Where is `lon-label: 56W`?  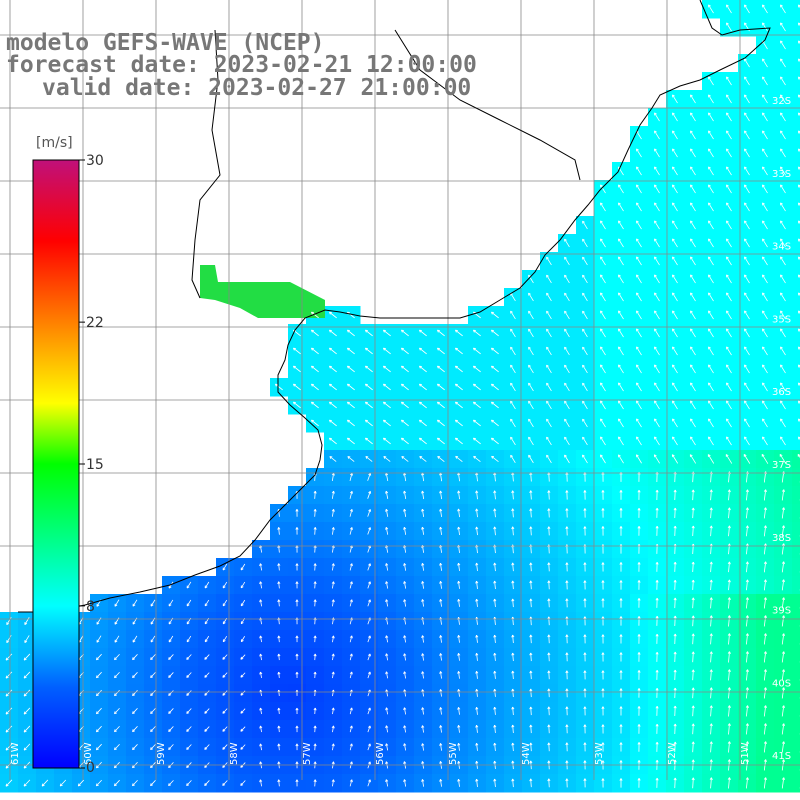 lon-label: 56W is located at coordinates (380, 753).